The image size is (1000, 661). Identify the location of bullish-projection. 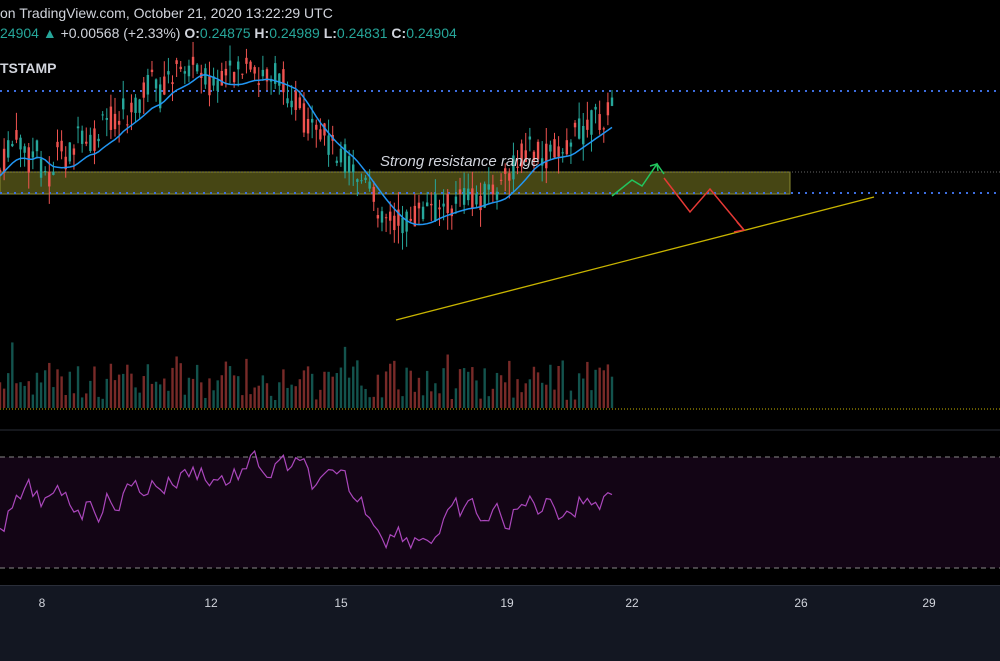
(638, 179).